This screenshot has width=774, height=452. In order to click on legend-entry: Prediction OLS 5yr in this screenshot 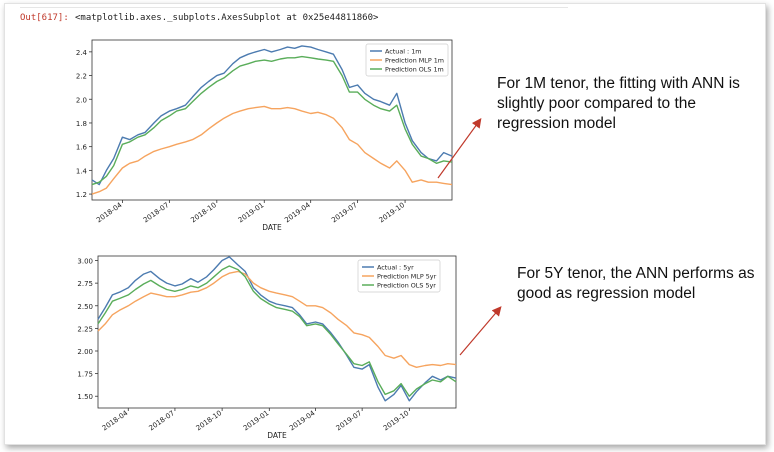, I will do `click(406, 286)`.